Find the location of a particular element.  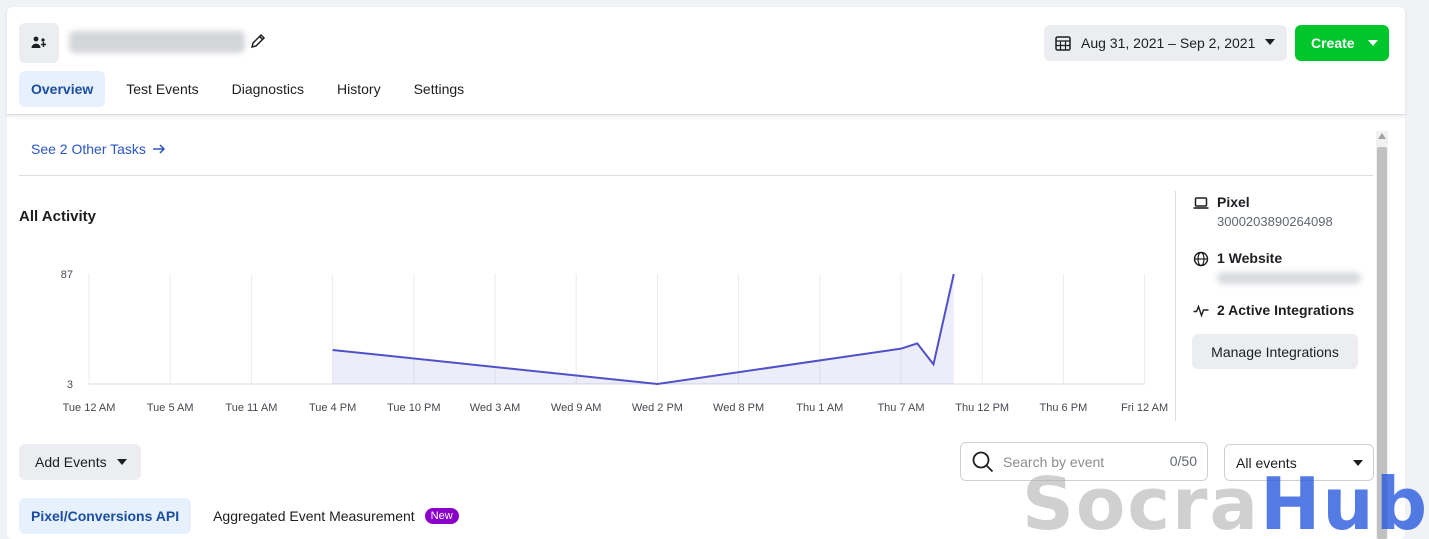

scrollbar-thumb is located at coordinates (1382, 343).